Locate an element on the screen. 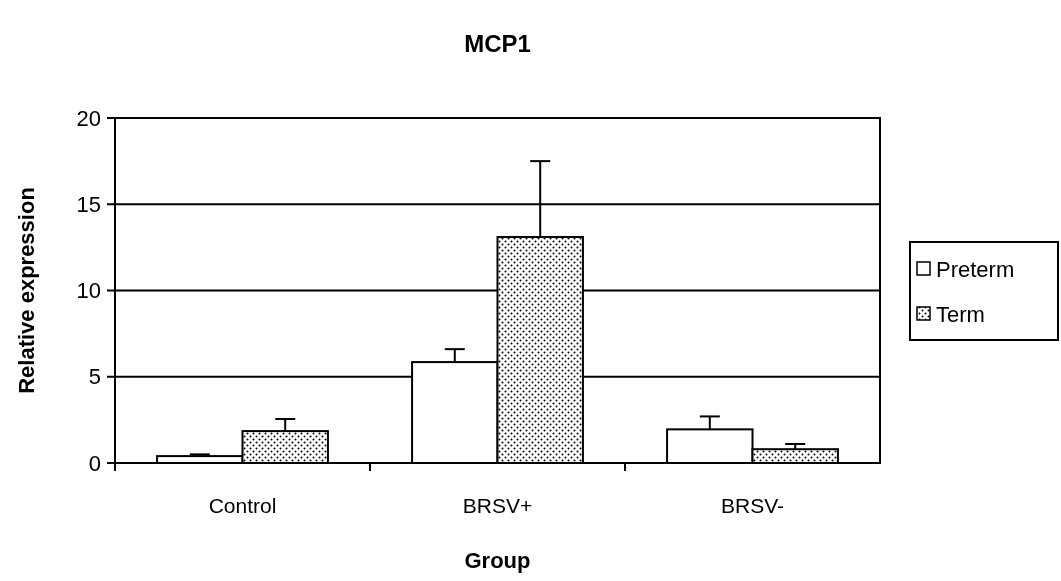 This screenshot has height=581, width=1061. legend-label: Term is located at coordinates (960, 314).